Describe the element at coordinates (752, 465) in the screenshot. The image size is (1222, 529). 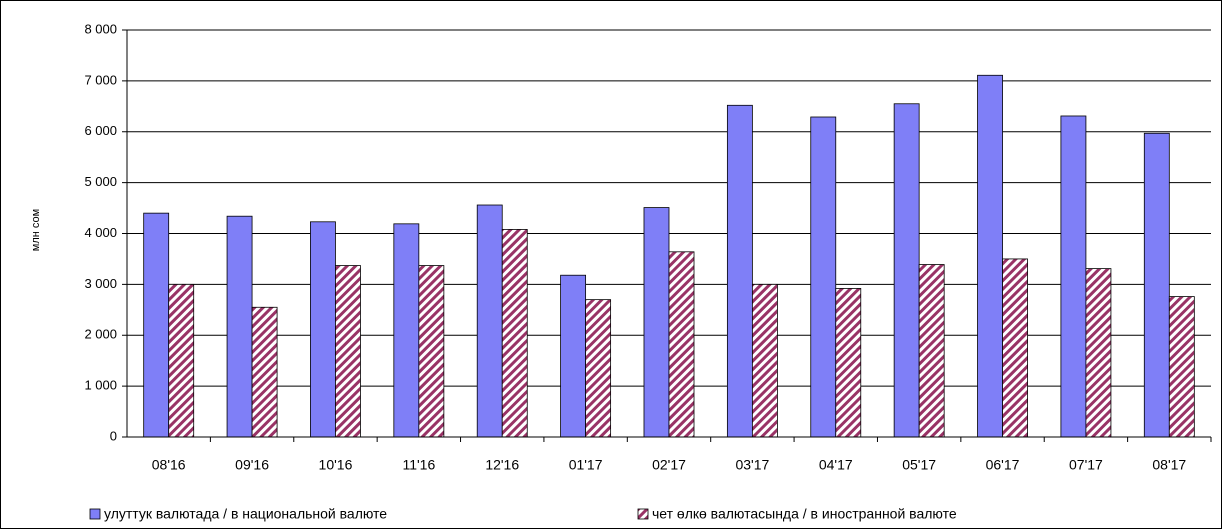
I see `x-tick-label: 03'17` at that location.